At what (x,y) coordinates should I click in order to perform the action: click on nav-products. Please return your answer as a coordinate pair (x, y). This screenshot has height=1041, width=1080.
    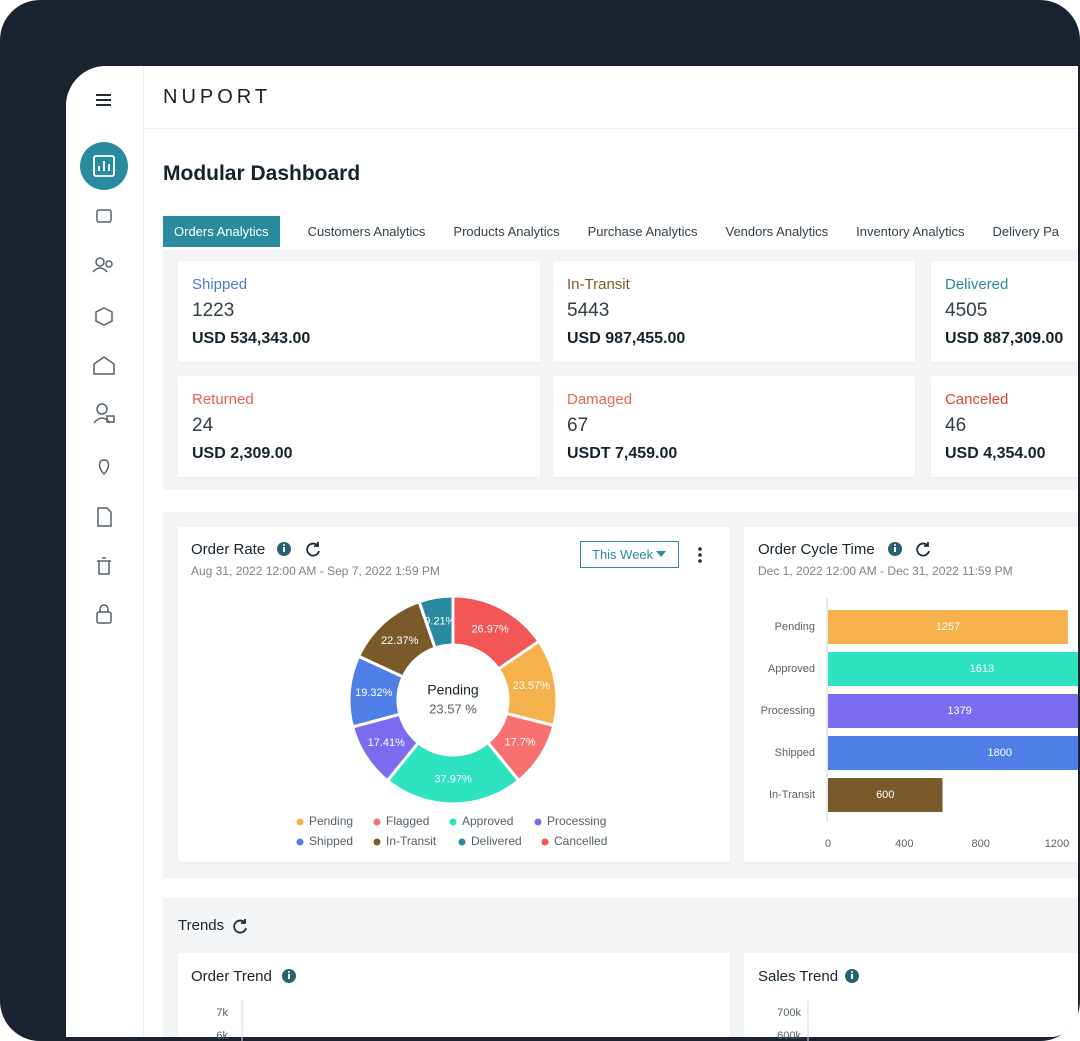
    Looking at the image, I should click on (104, 316).